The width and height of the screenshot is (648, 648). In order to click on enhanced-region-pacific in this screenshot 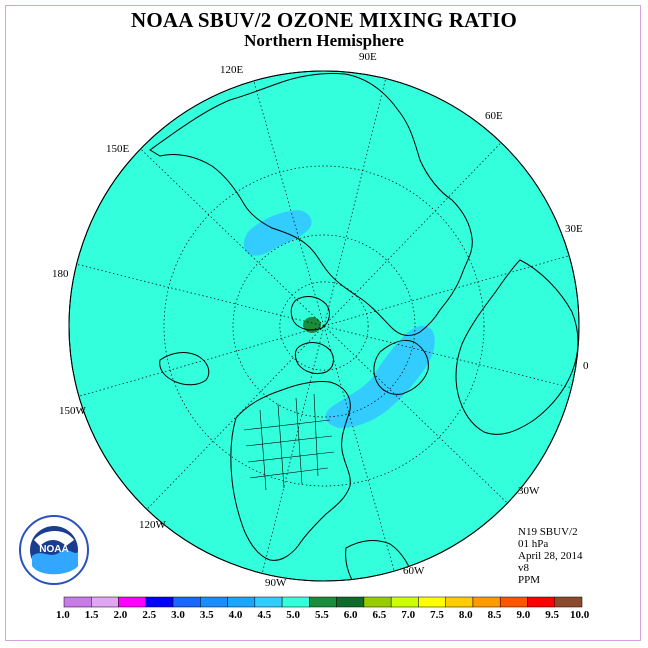, I will do `click(277, 233)`.